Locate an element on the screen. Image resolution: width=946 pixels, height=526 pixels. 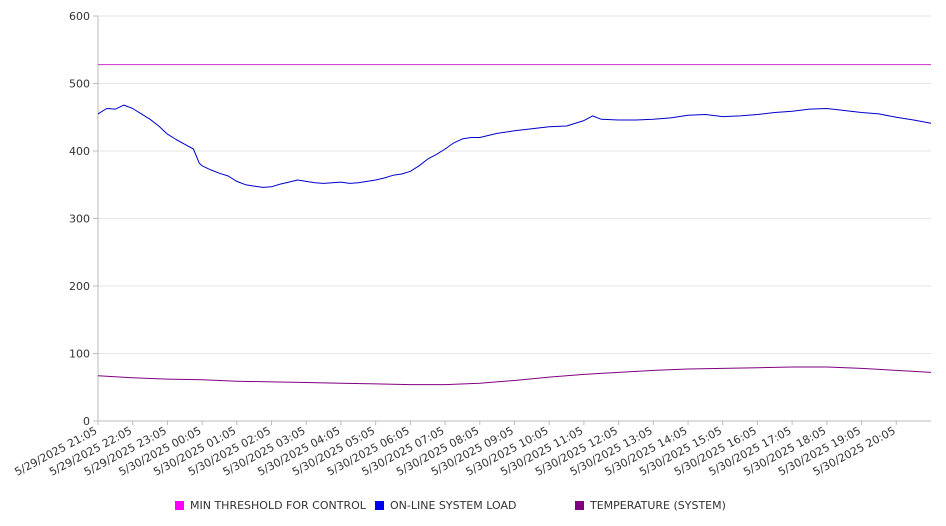
legend-label-system-load: ON-LINE SYSTEM LOAD is located at coordinates (453, 505).